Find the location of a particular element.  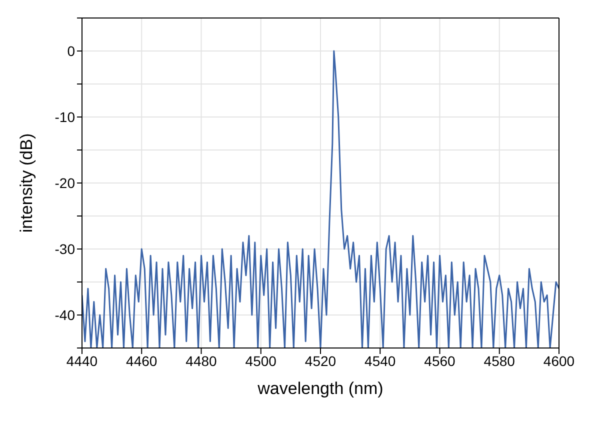

y-axis-title: intensity (dB) is located at coordinates (26, 183).